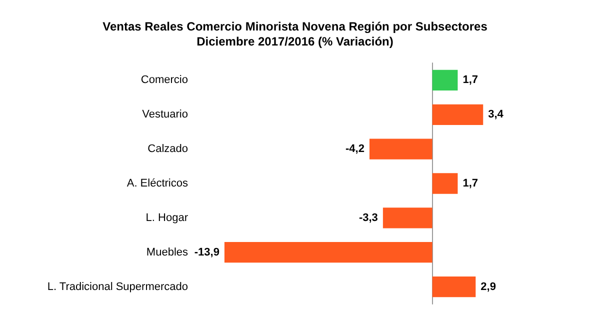 This screenshot has width=590, height=320. Describe the element at coordinates (496, 114) in the screenshot. I see `data-label: 3,4` at that location.